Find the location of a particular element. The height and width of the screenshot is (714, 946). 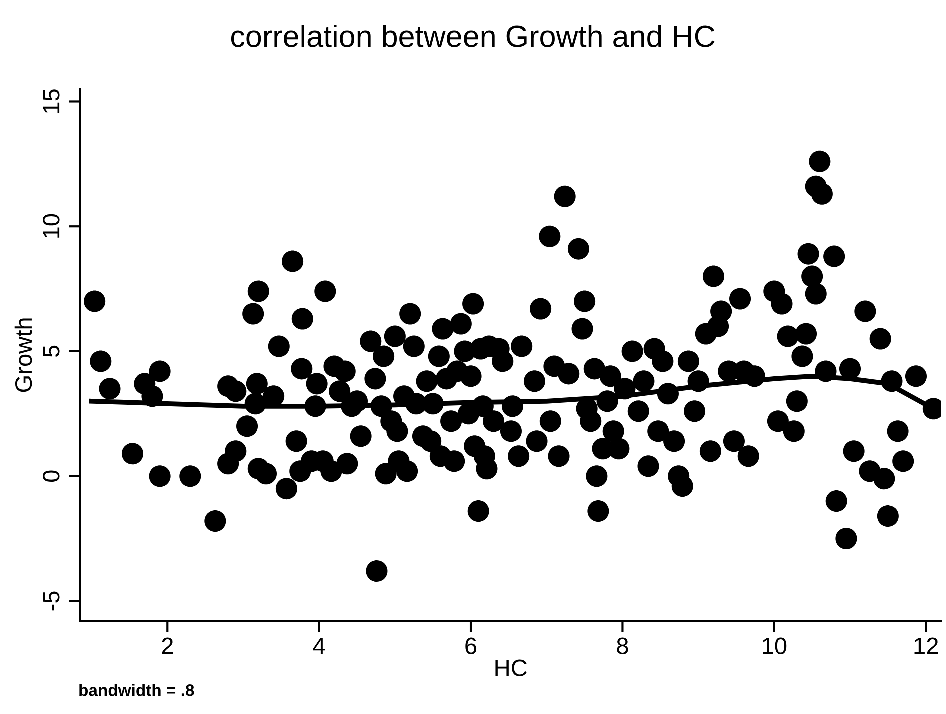

y-axis-title: Growth is located at coordinates (23, 355).